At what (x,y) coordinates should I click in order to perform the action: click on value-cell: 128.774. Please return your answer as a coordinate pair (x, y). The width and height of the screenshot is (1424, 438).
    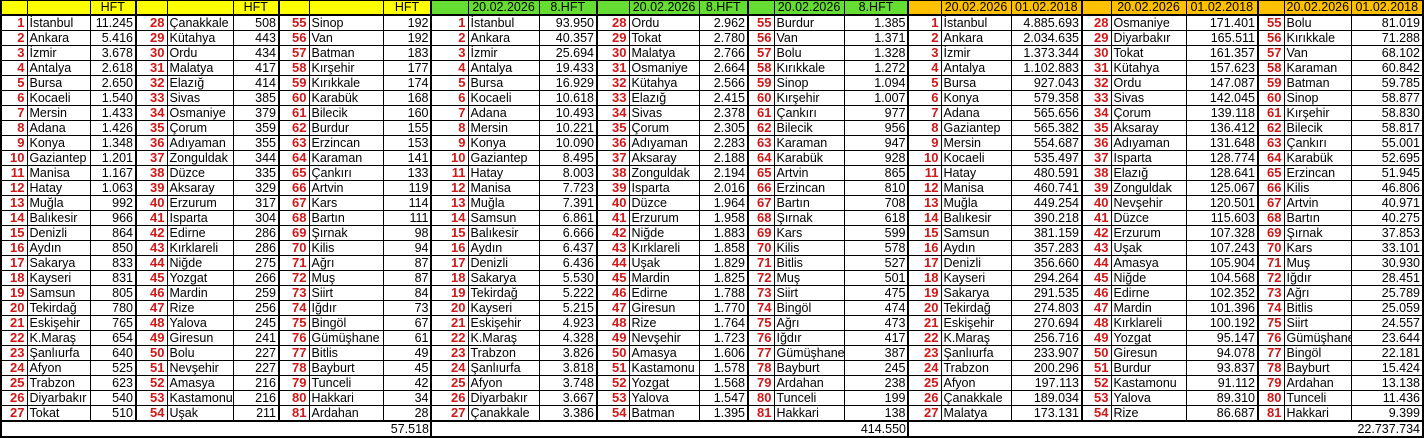
    Looking at the image, I should click on (1222, 158).